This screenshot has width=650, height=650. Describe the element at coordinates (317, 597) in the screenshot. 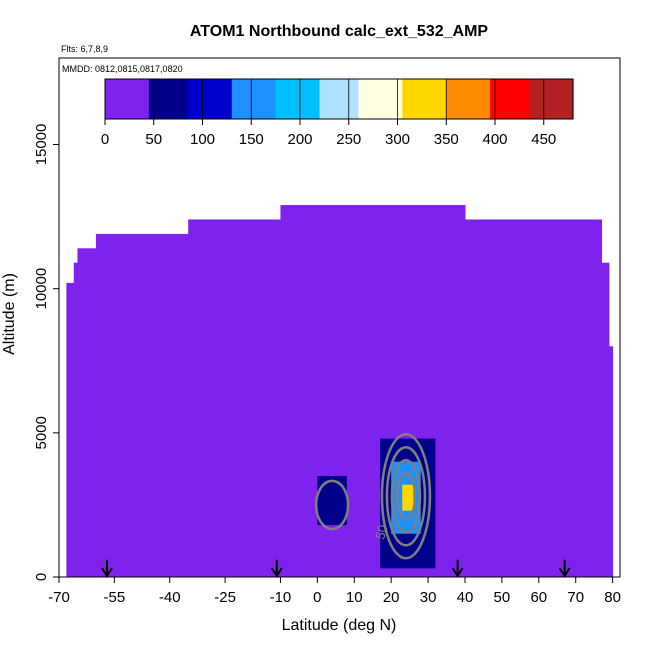

I see `x-tick-label: 0` at that location.